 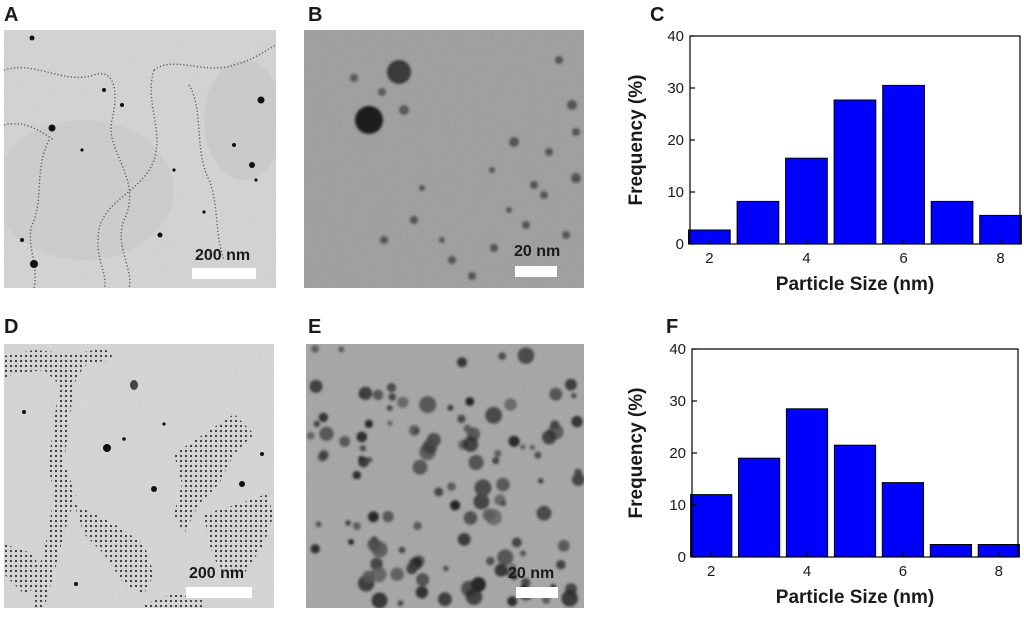 What do you see at coordinates (219, 592) in the screenshot?
I see `scale-bar-d` at bounding box center [219, 592].